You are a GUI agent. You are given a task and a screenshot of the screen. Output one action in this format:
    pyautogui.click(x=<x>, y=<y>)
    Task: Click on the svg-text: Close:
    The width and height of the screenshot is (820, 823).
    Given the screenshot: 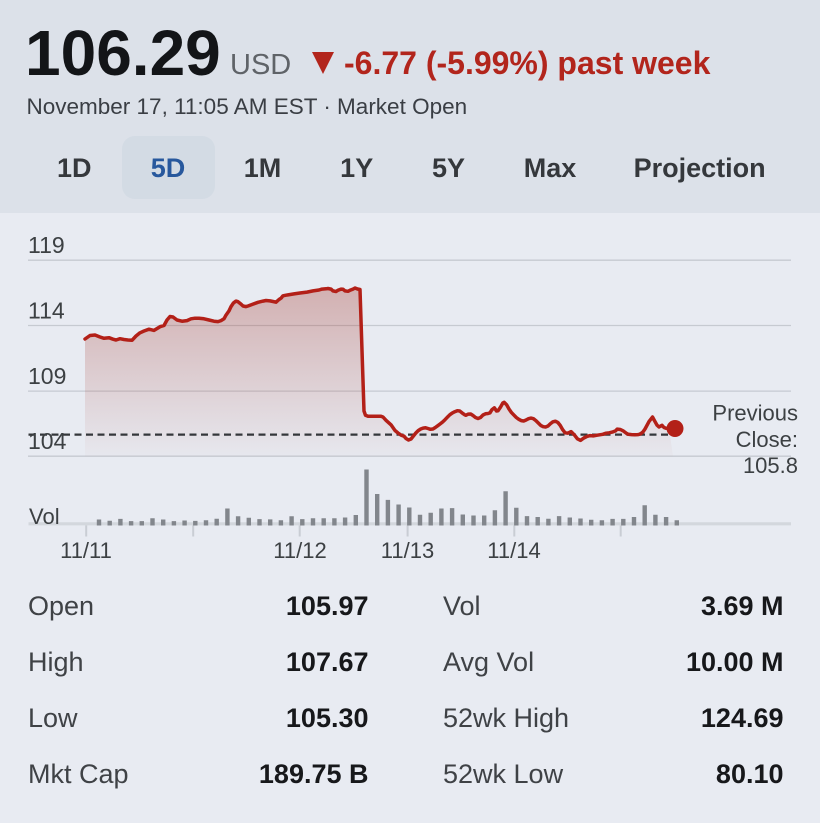 What is the action you would take?
    pyautogui.click(x=767, y=439)
    